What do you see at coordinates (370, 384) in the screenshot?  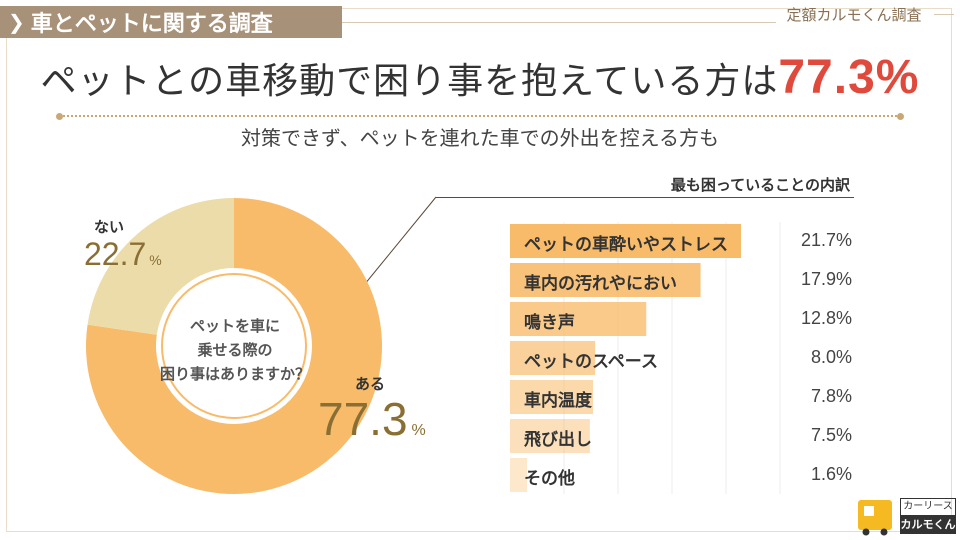 I see `slice-label-aru: ある` at bounding box center [370, 384].